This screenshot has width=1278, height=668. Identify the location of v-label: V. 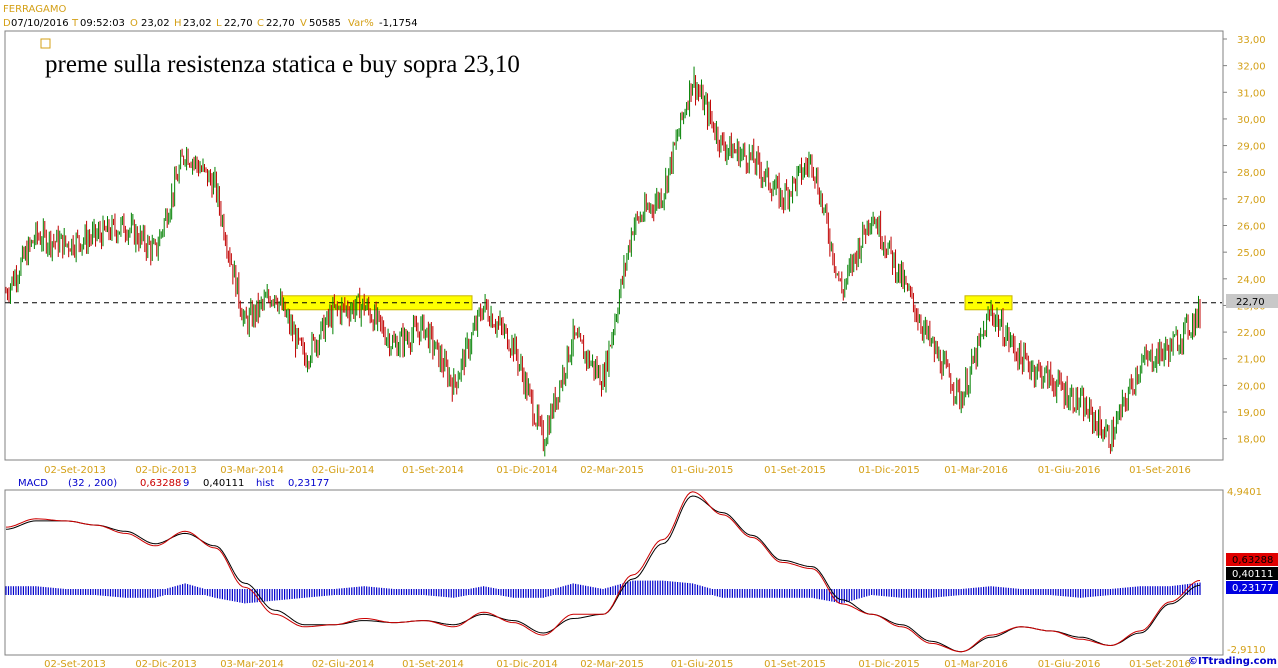
(303, 23).